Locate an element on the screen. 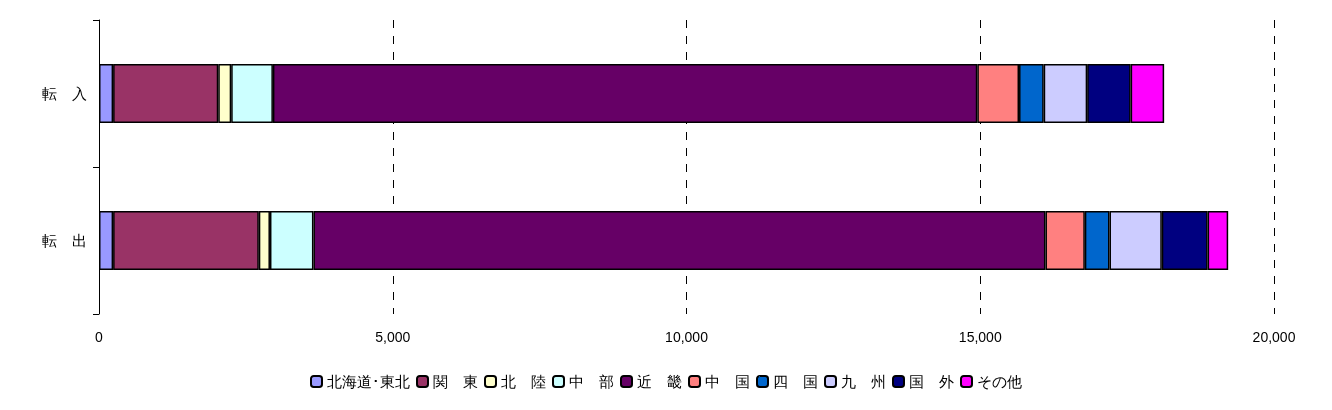 The width and height of the screenshot is (1332, 410). legend-label: 九 州 is located at coordinates (863, 381).